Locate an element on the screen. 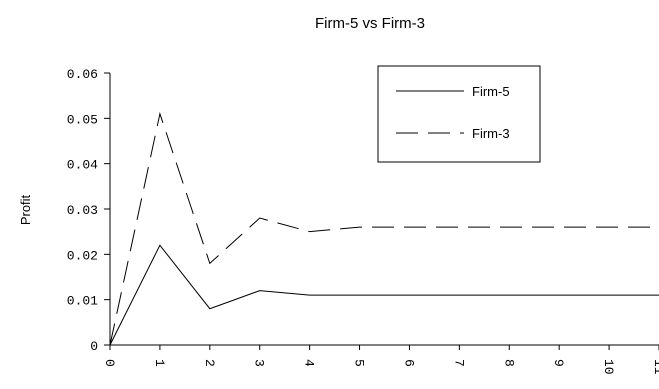 The width and height of the screenshot is (659, 389). x-tick-label: 8 is located at coordinates (508, 363).